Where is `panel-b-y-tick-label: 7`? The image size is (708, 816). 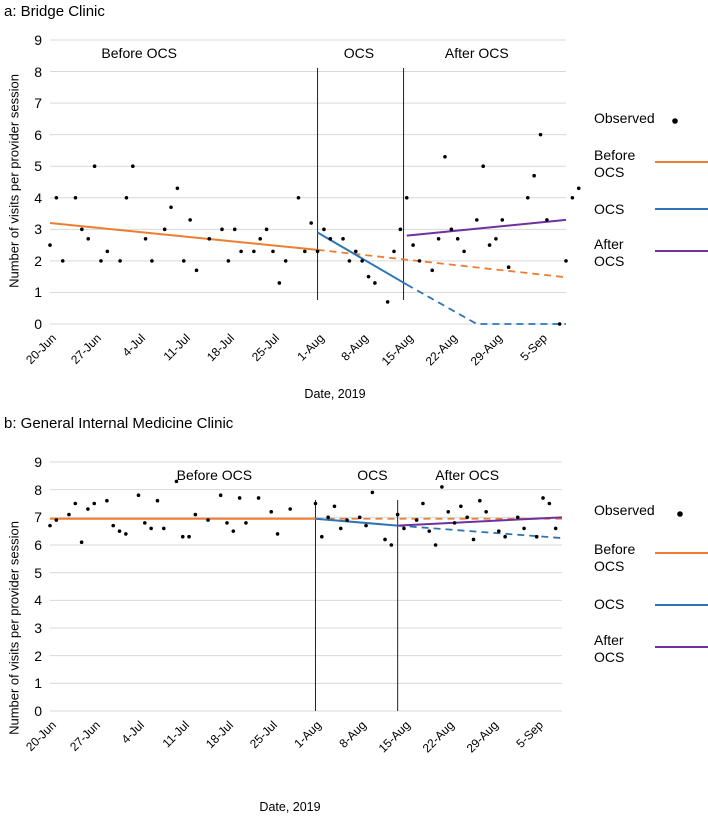
panel-b-y-tick-label: 7 is located at coordinates (38, 517).